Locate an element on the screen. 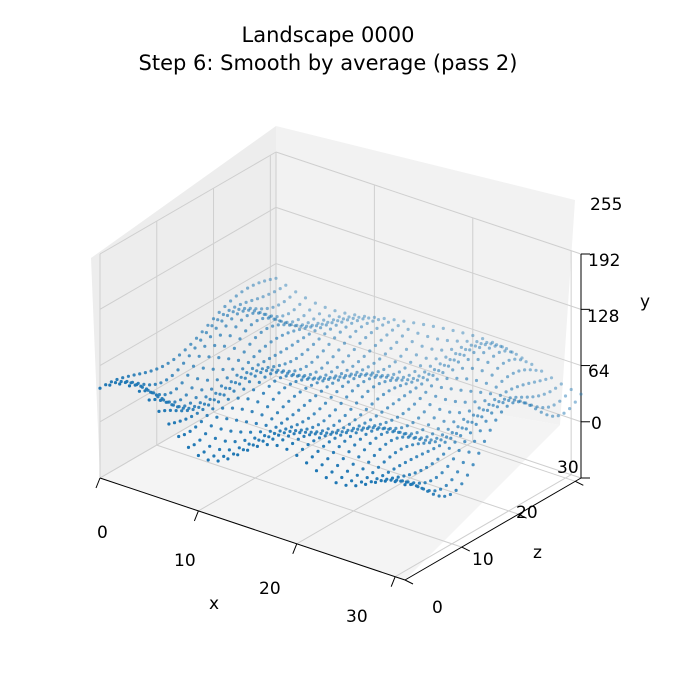 This screenshot has width=676, height=692. x-tick-mark is located at coordinates (98, 483).